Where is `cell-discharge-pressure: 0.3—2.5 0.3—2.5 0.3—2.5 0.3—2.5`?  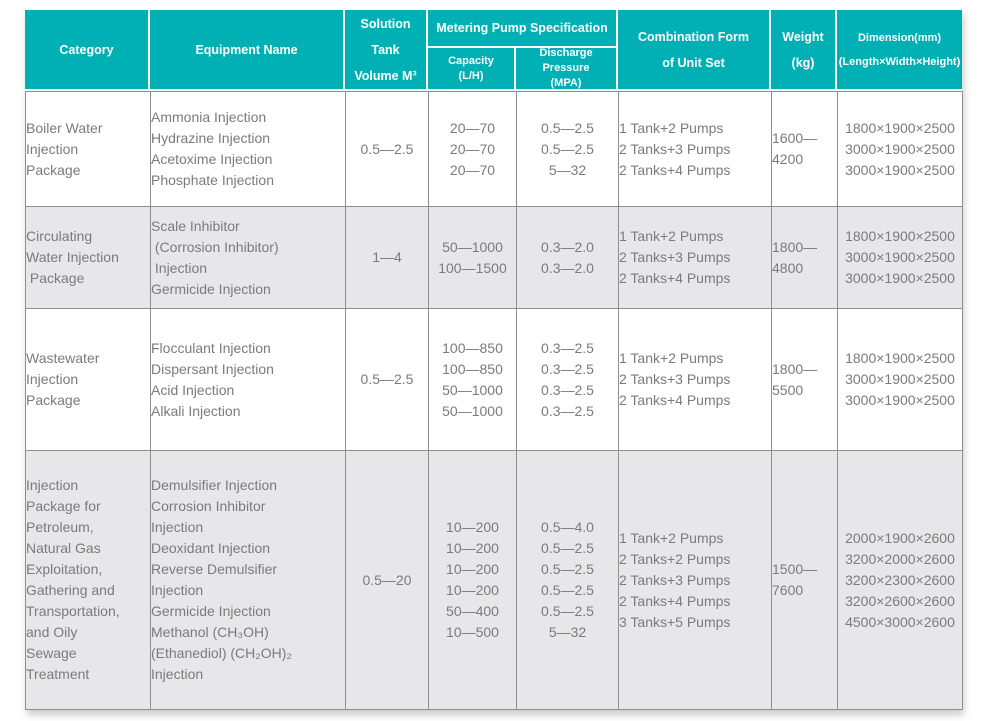
cell-discharge-pressure: 0.3—2.5 0.3—2.5 0.3—2.5 0.3—2.5 is located at coordinates (567, 379).